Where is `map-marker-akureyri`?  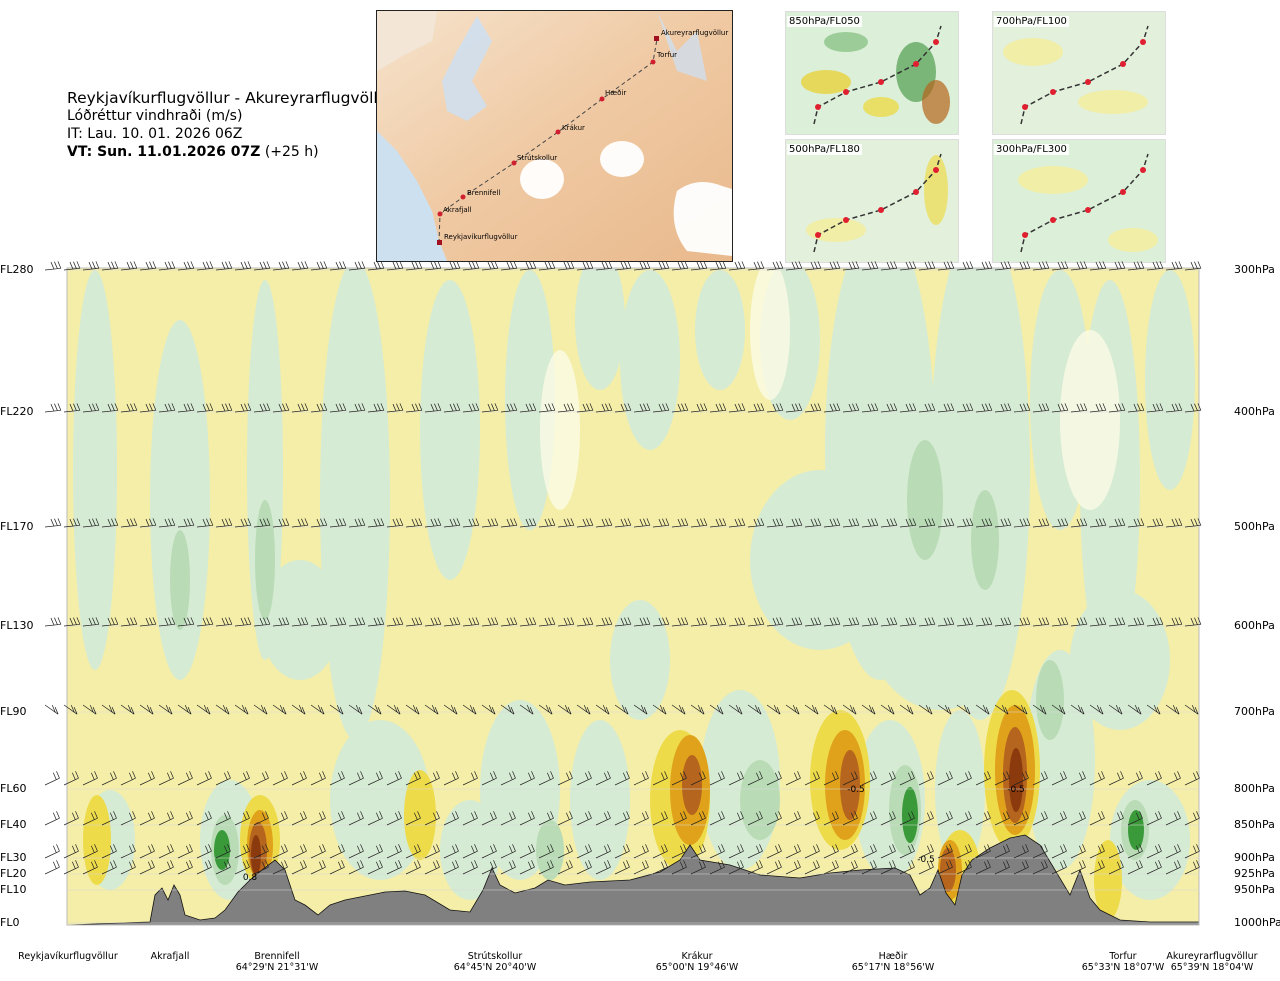 map-marker-akureyri is located at coordinates (656, 38).